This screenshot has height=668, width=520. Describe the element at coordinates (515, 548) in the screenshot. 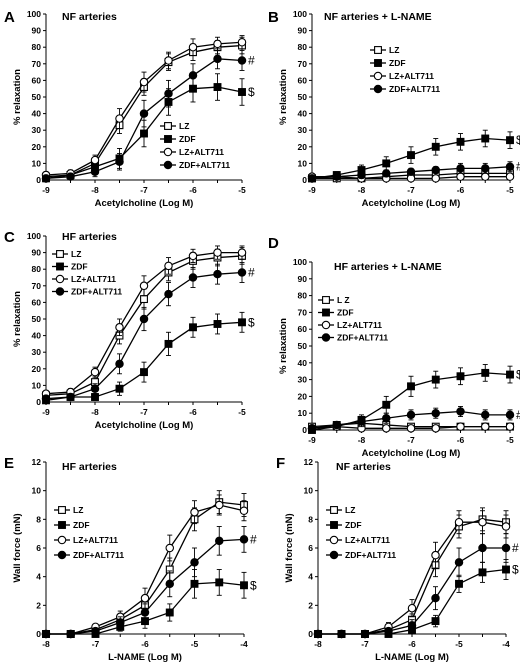

I see `significance-mark: #` at that location.